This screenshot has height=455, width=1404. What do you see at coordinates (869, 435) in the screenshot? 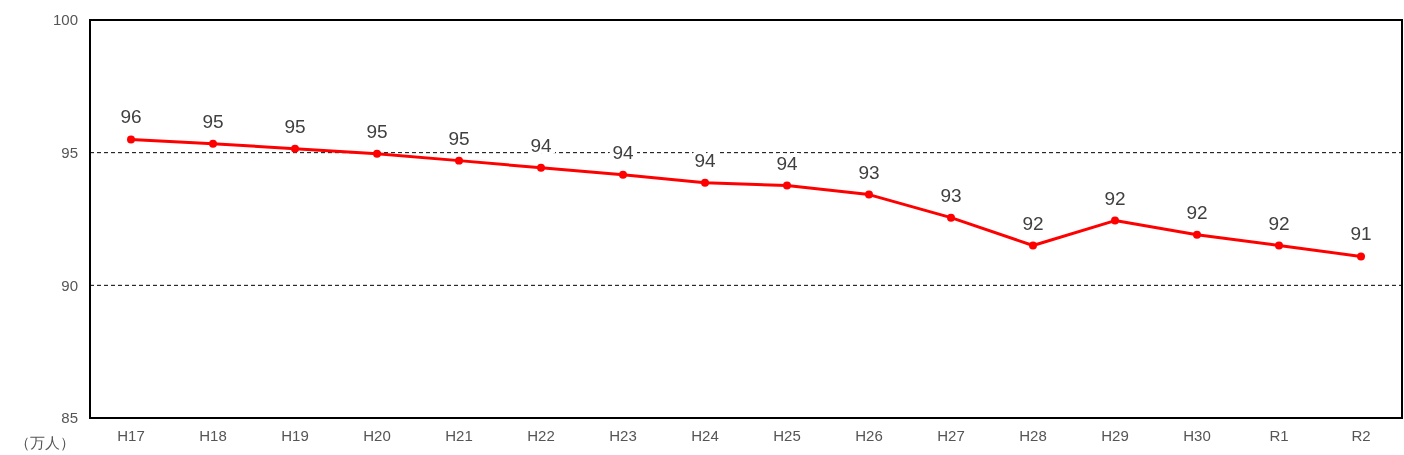
I see `x-tick-label: H26` at bounding box center [869, 435].